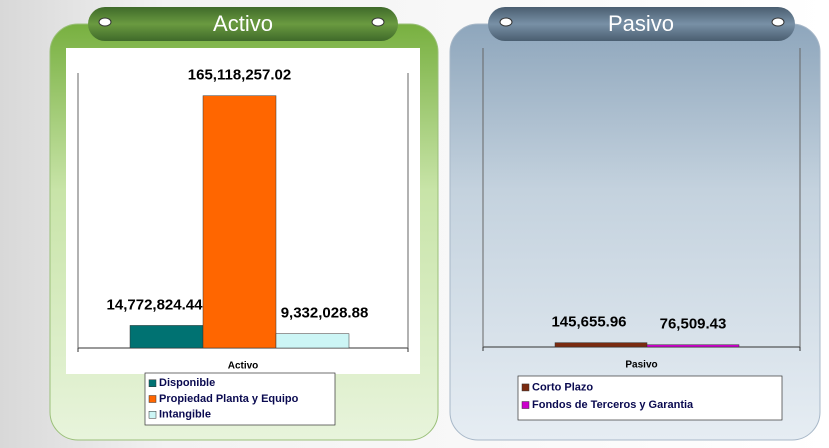 This screenshot has height=448, width=829. What do you see at coordinates (239, 75) in the screenshot?
I see `data-label: 165,118,257.02` at bounding box center [239, 75].